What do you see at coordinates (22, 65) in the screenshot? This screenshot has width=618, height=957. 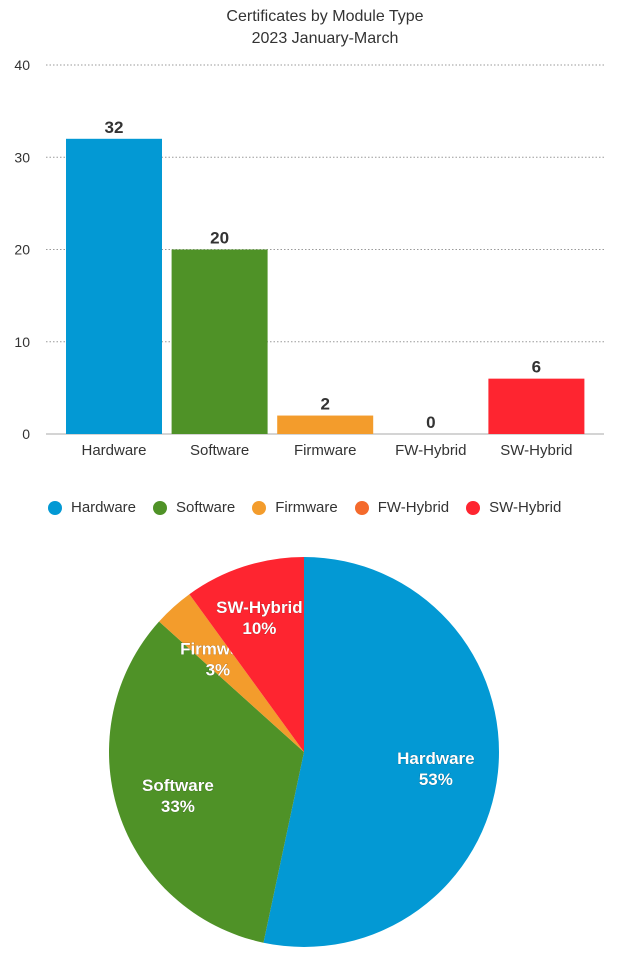 I see `y-tick-label: 40` at bounding box center [22, 65].